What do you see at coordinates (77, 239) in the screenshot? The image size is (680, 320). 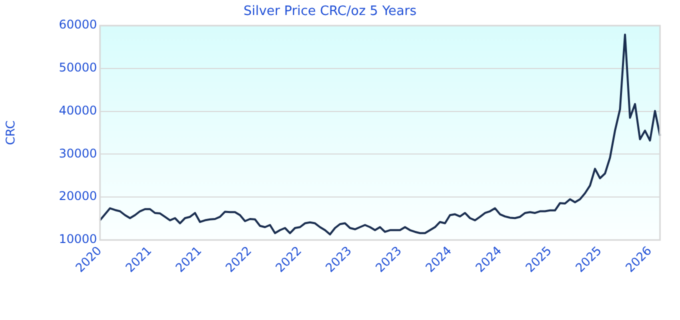 I see `y-tick-label: 10000` at bounding box center [77, 239].